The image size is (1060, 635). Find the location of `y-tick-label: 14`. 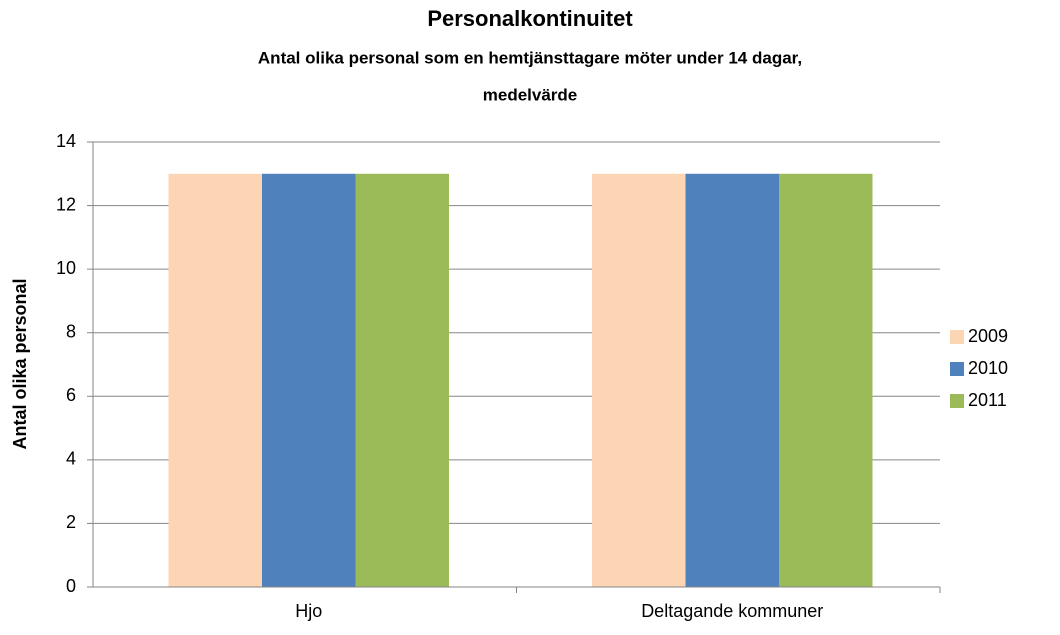

y-tick-label: 14 is located at coordinates (66, 141).